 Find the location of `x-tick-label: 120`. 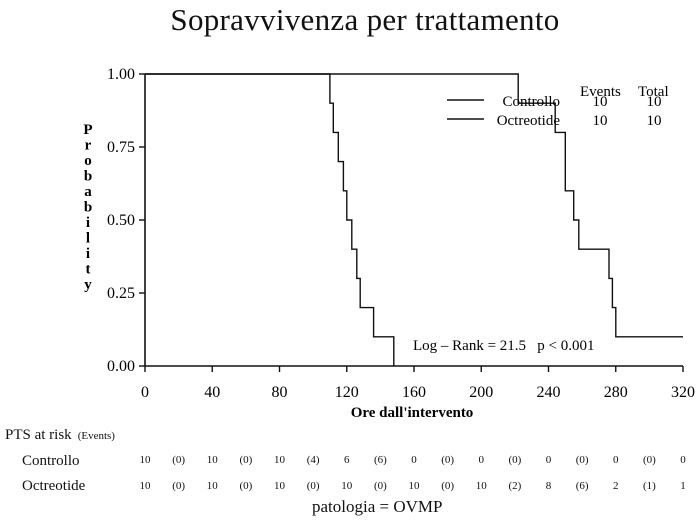

x-tick-label: 120 is located at coordinates (347, 392).